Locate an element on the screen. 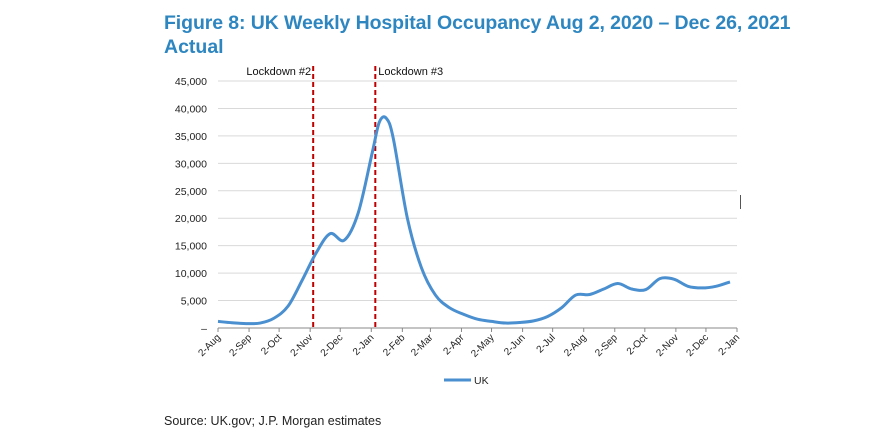  y-tick-label: 35,000 is located at coordinates (191, 137).